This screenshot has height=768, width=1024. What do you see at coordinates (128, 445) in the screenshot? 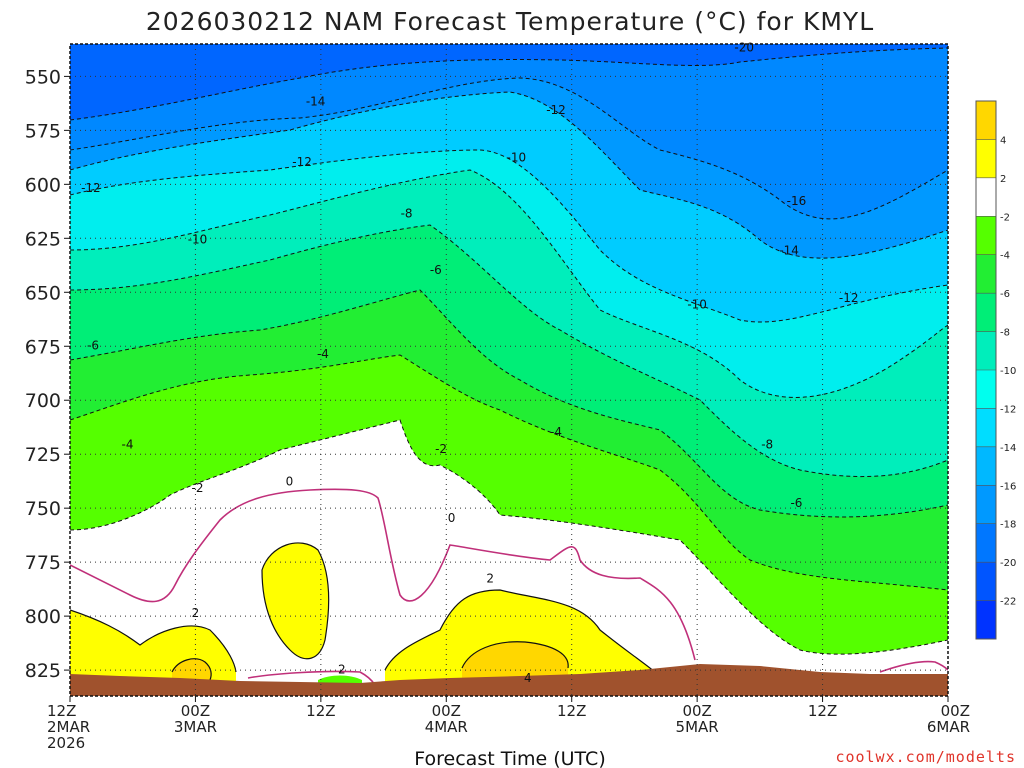
I see `contour-label-16: -4` at bounding box center [128, 445].